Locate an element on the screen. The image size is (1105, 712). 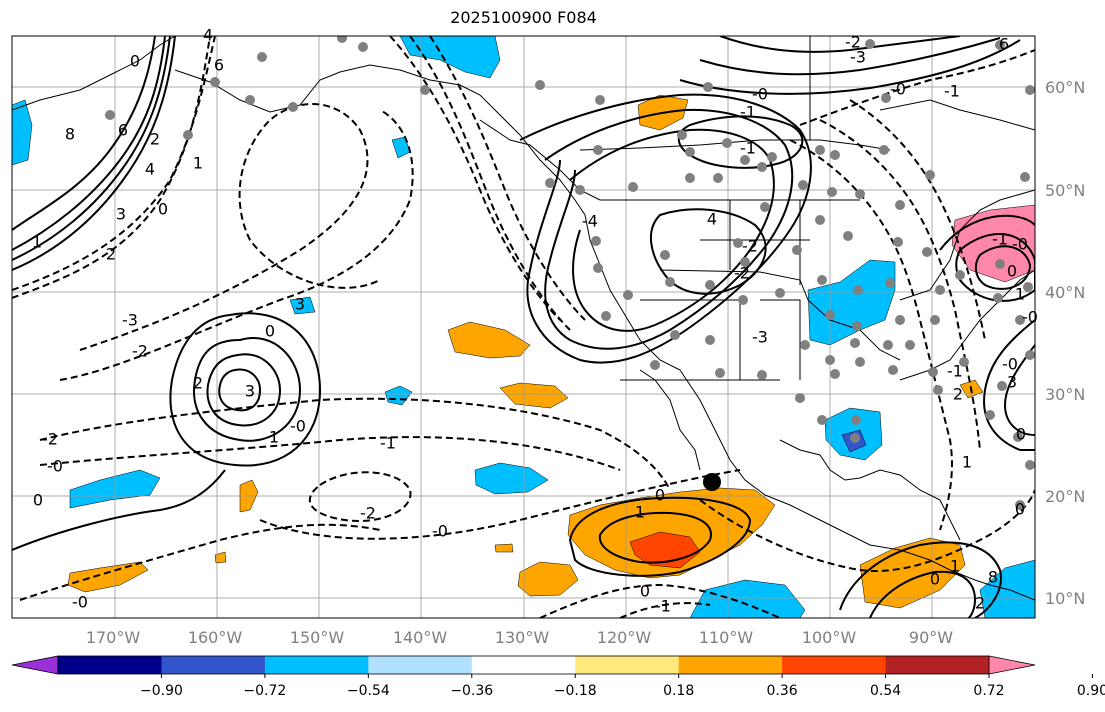
colorbar-extend-left is located at coordinates (35, 665).